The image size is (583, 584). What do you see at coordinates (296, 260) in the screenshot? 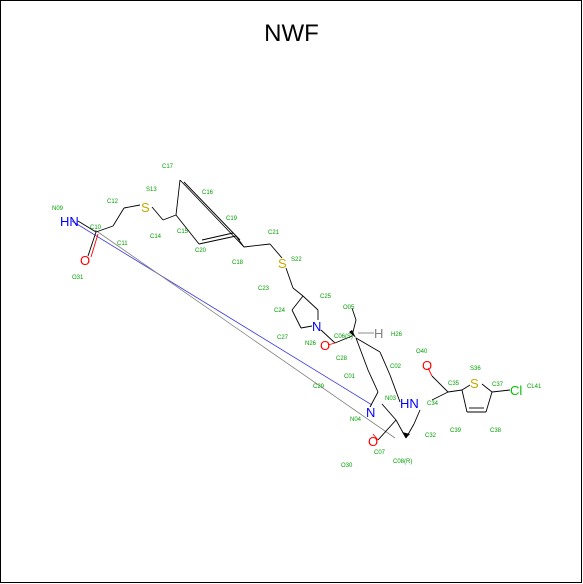
I see `atom-label: S22` at bounding box center [296, 260].